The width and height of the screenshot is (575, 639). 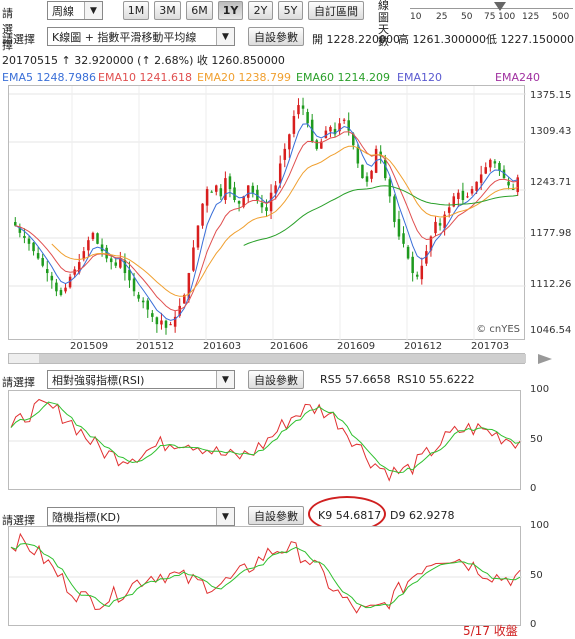 What do you see at coordinates (289, 346) in the screenshot?
I see `x-tick: 201606` at bounding box center [289, 346].